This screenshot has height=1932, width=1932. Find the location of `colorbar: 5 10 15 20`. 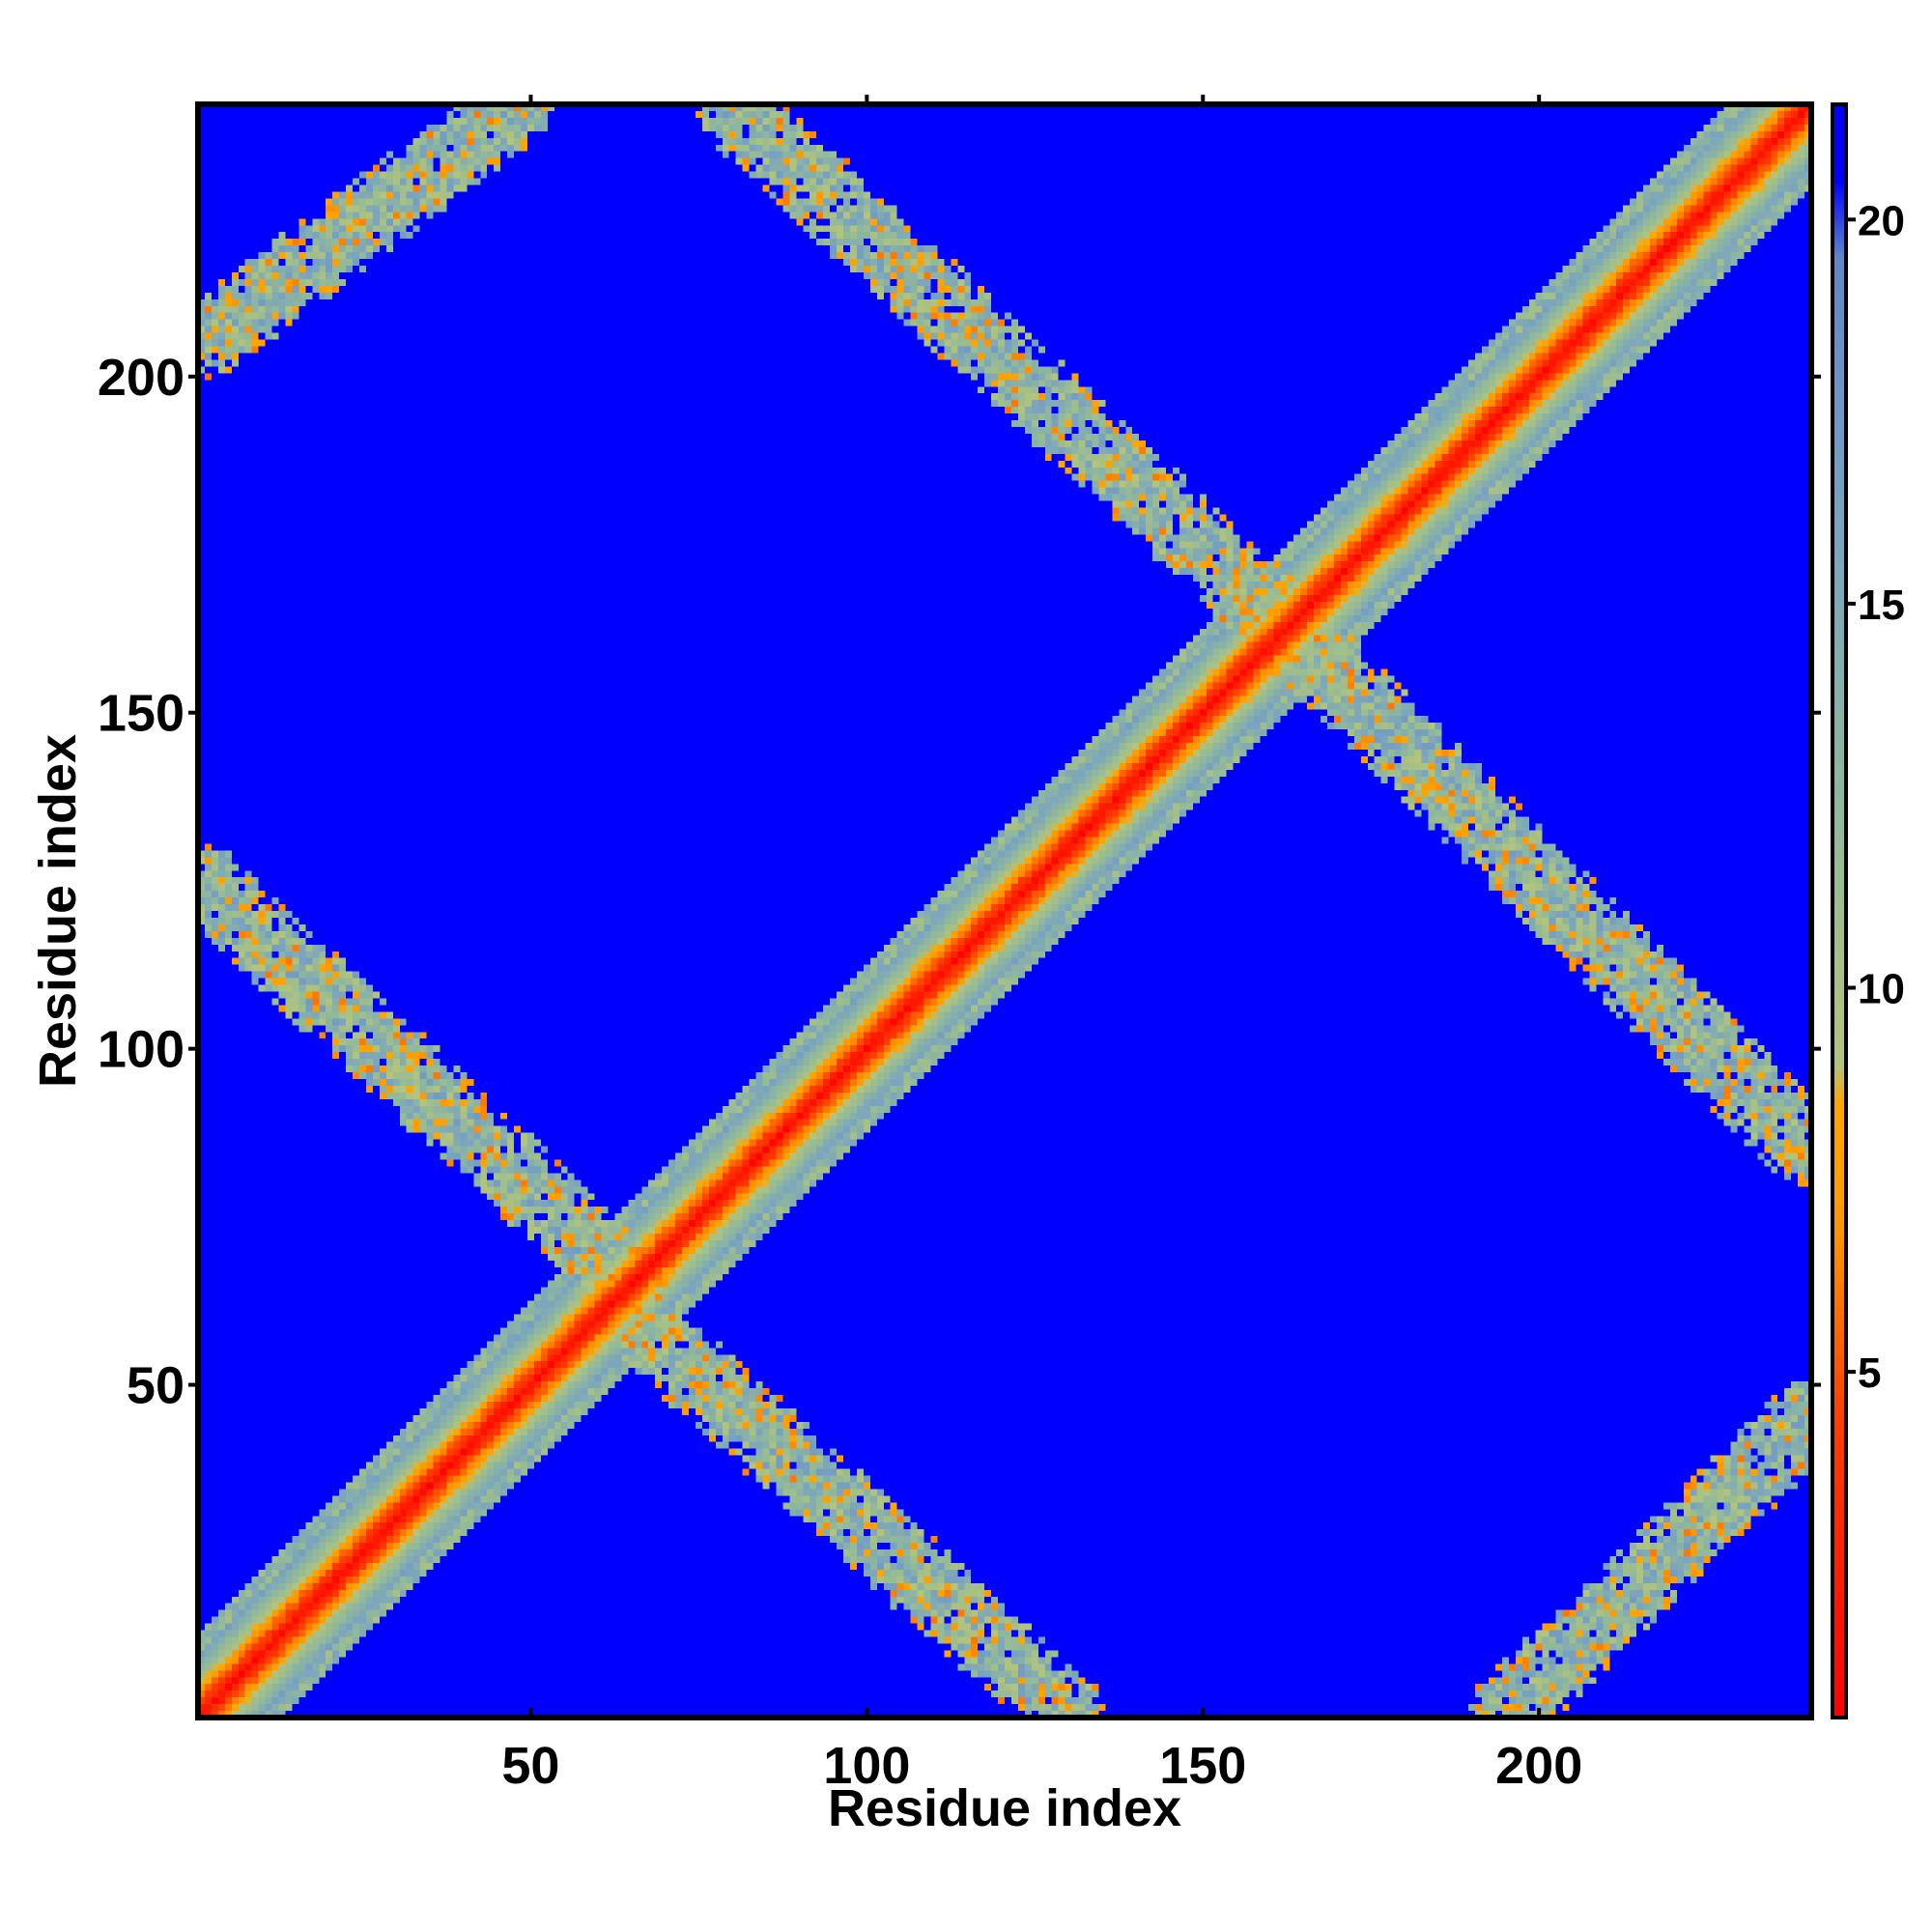

colorbar: 5 10 15 20 is located at coordinates (1868, 910).